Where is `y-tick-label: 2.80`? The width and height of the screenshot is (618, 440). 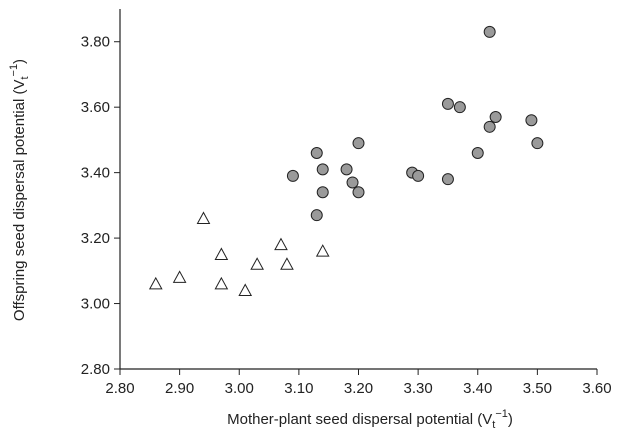
y-tick-label: 2.80 is located at coordinates (95, 369).